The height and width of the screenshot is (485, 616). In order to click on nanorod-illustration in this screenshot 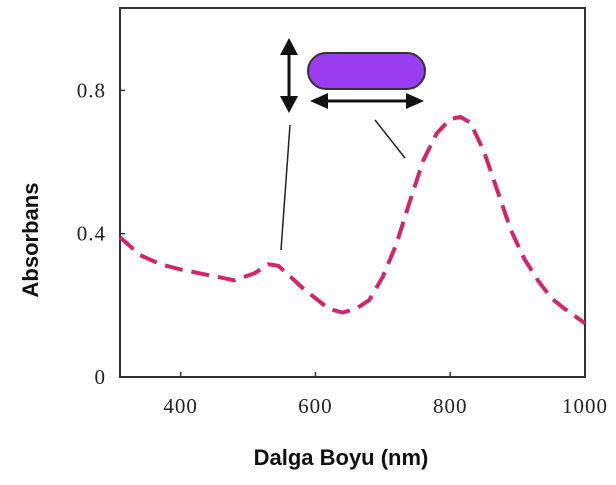, I will do `click(353, 144)`.